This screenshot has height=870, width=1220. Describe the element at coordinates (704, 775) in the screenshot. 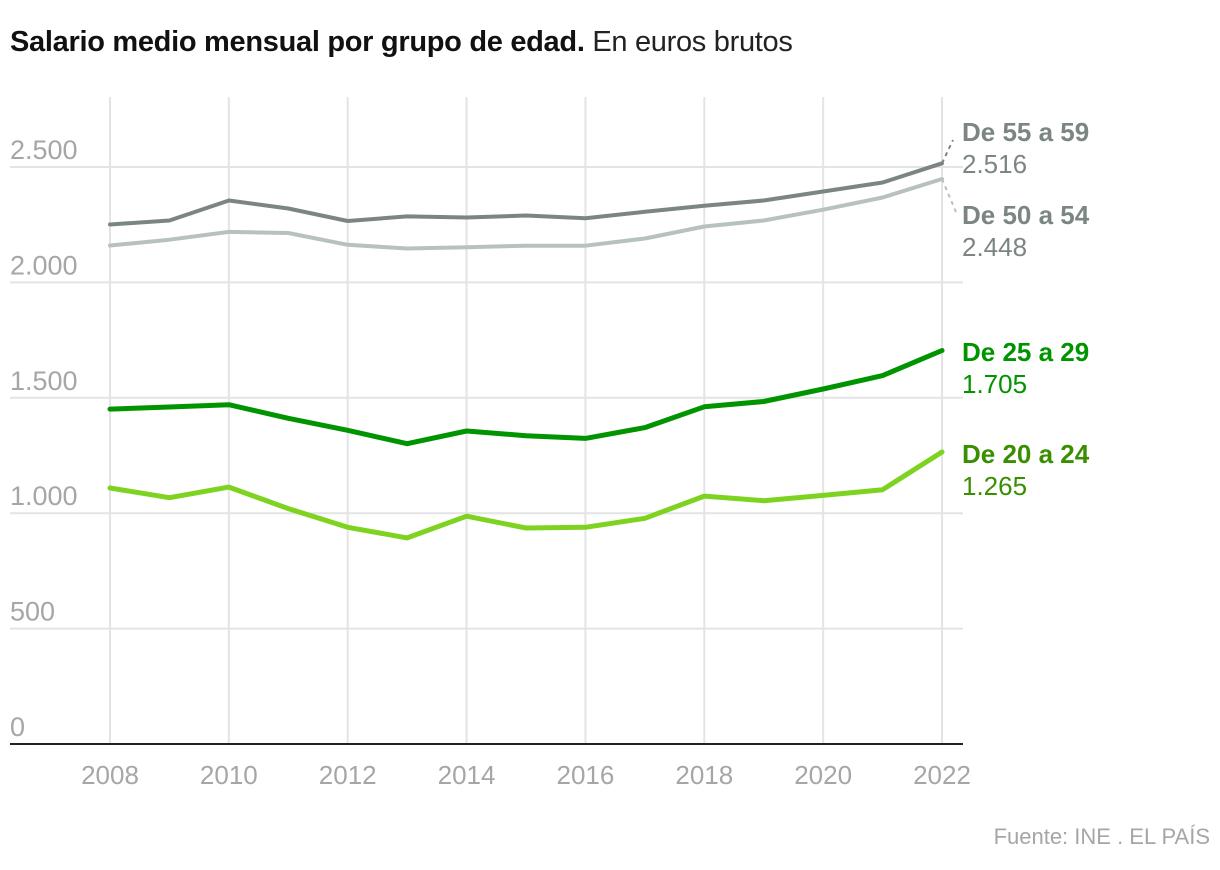

I see `x-tick-label: 2018` at that location.